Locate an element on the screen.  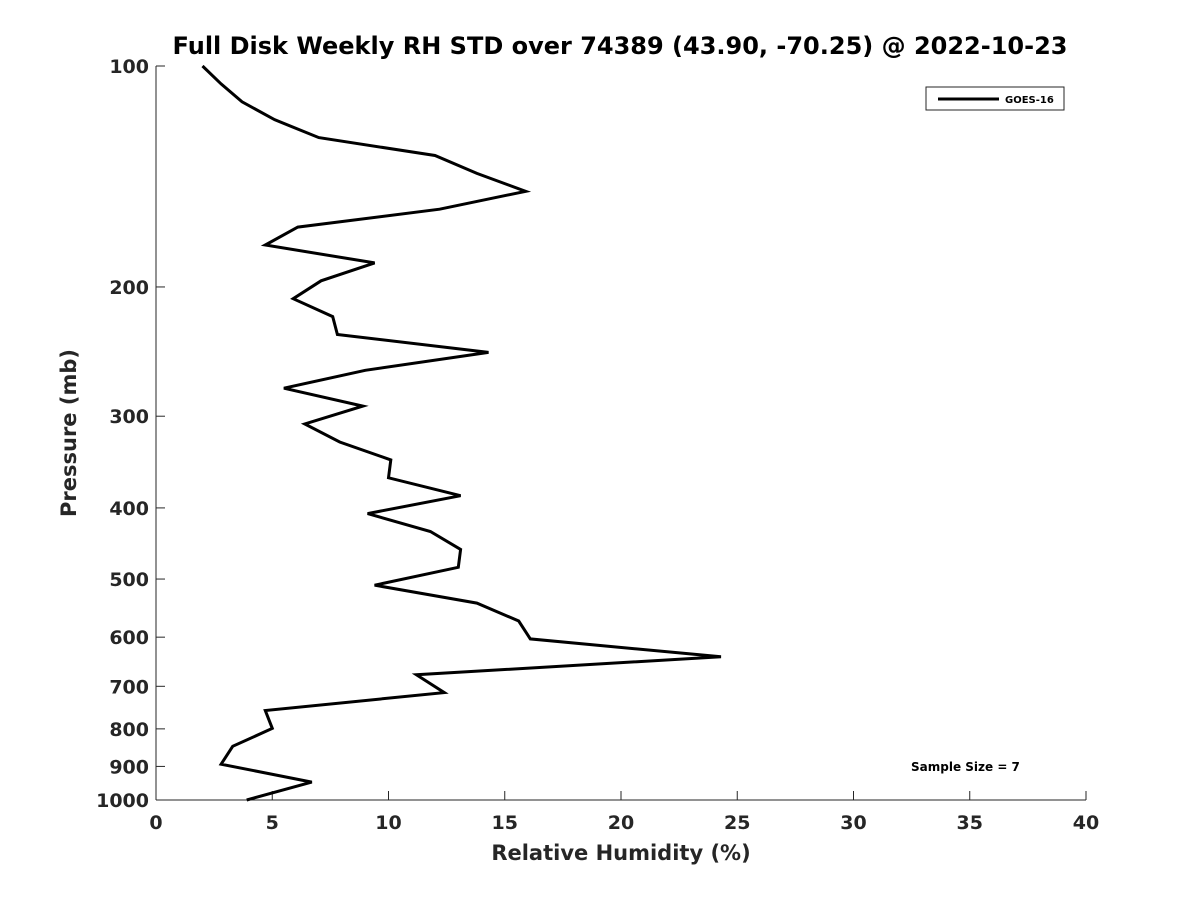
x-ticks: 0 5 10 15 20 25 30 35 40 is located at coordinates (624, 812).